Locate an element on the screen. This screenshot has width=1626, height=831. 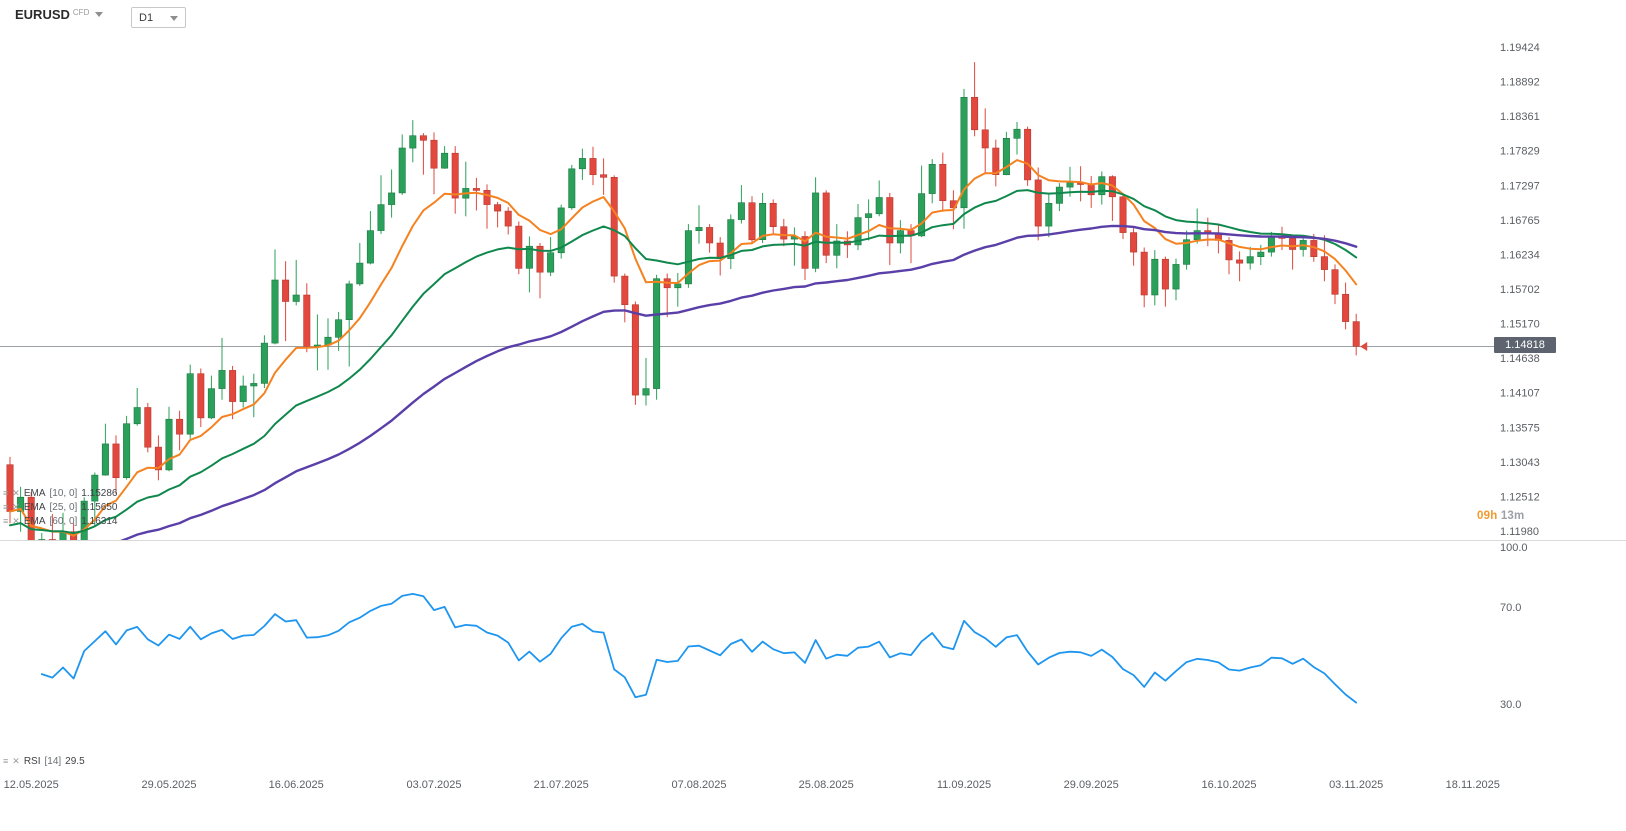
indicator-legend-row: ≡ ✕ EMA [10, 0] 1.15286 is located at coordinates (60, 493).